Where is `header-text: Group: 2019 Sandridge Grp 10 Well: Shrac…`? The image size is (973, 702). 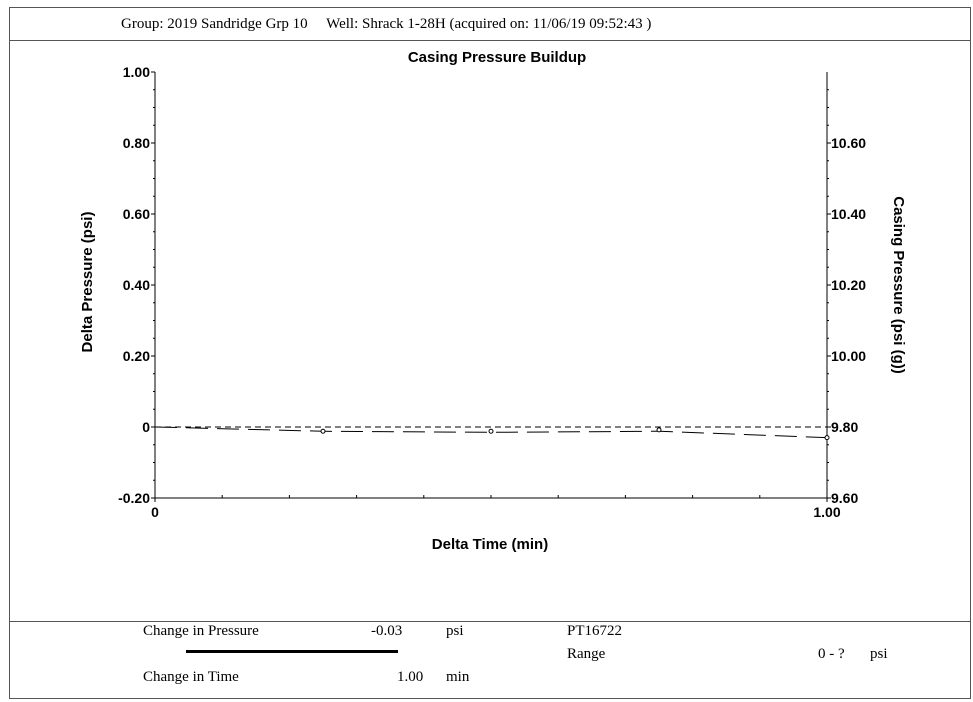
header-text: Group: 2019 Sandridge Grp 10 Well: Shrac… is located at coordinates (386, 24).